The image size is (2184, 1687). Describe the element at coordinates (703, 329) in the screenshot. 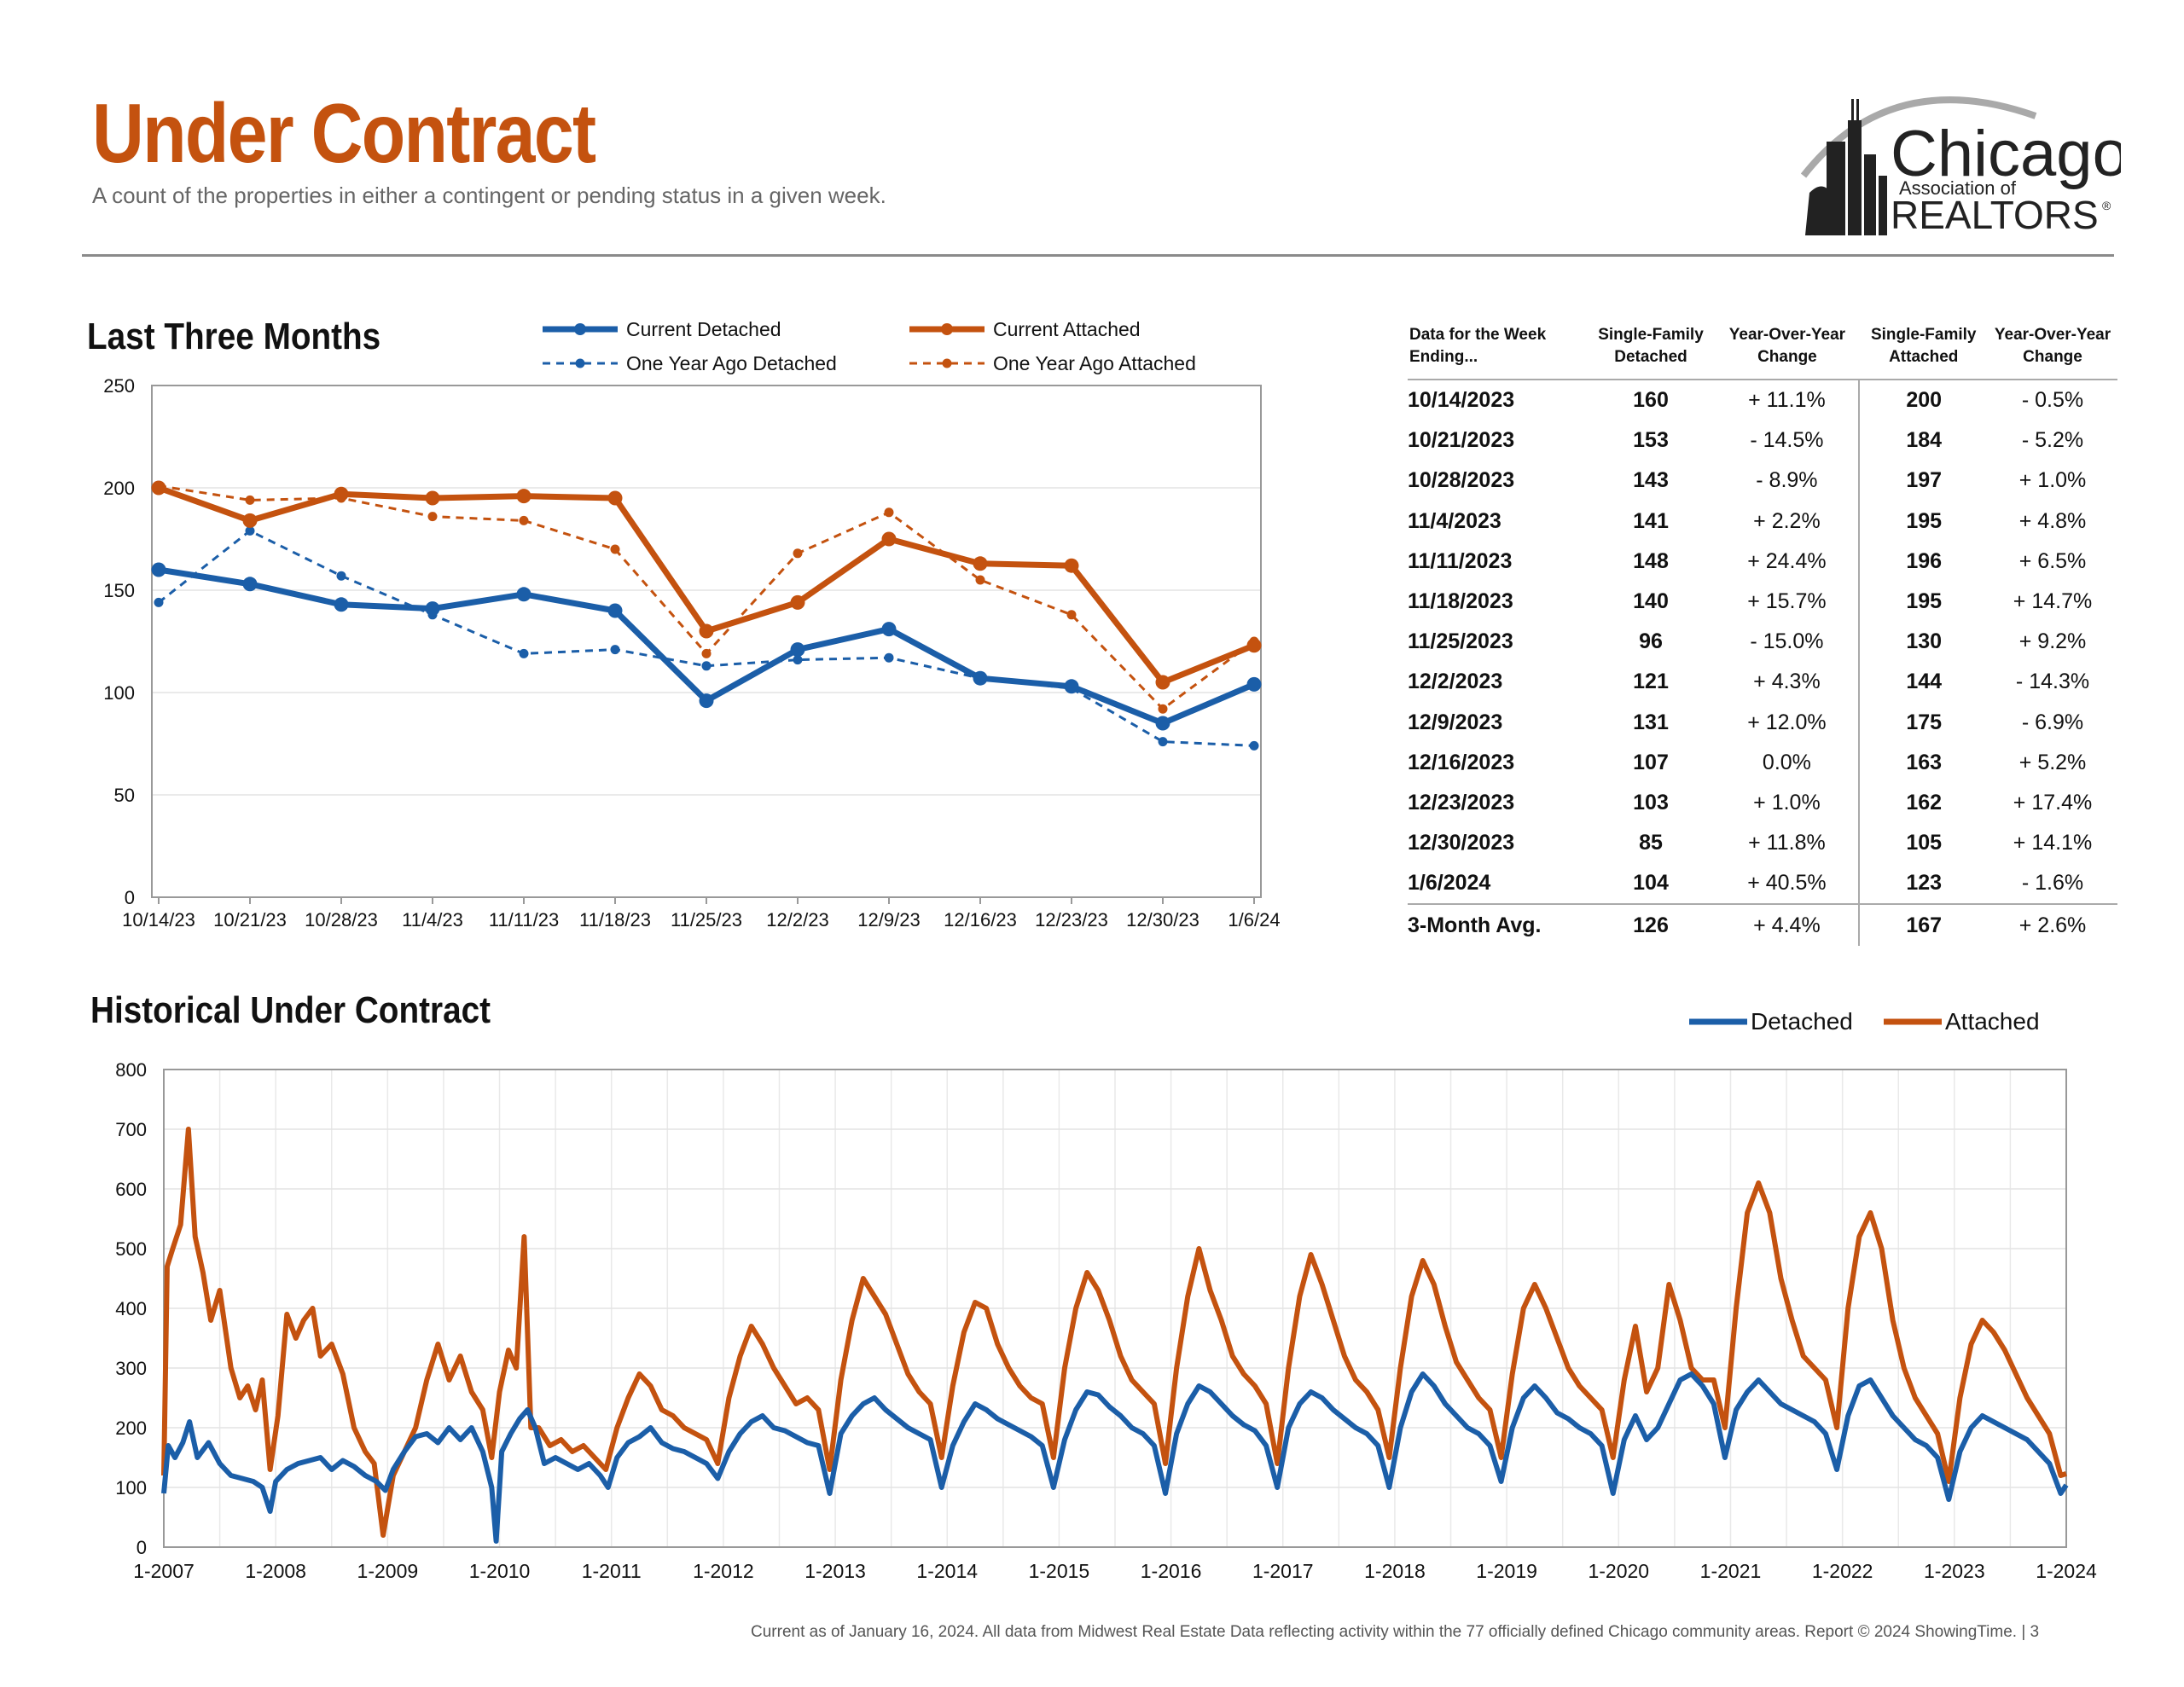

I see `legend-label: Current Detached` at that location.